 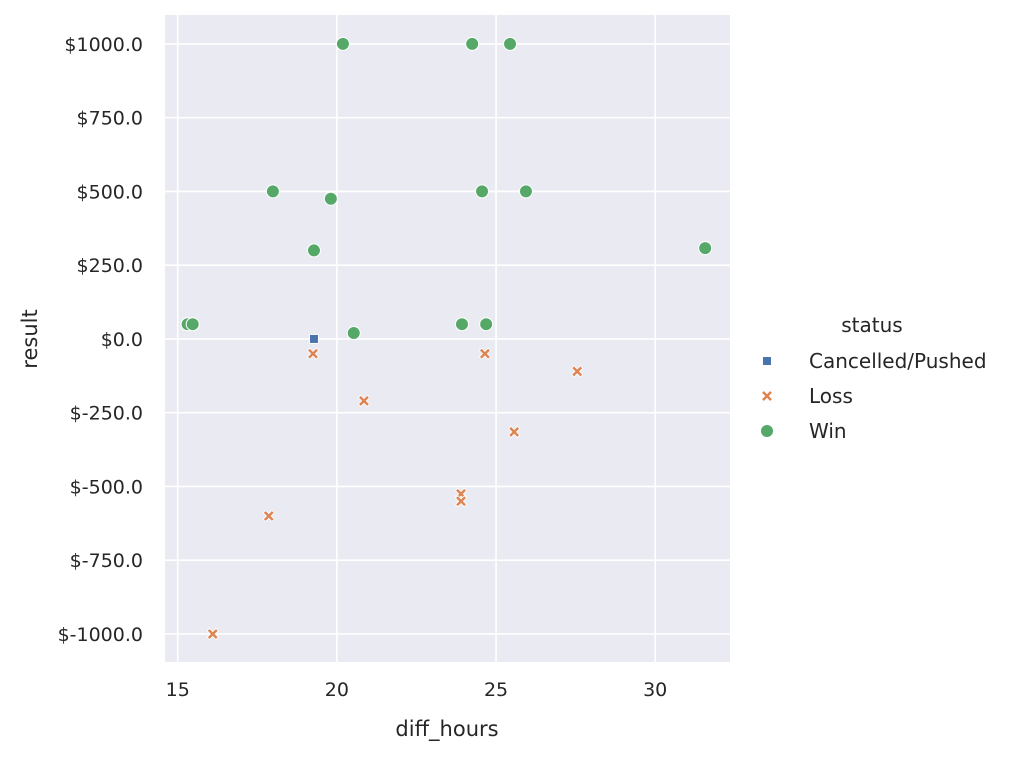 What do you see at coordinates (446, 729) in the screenshot?
I see `x-axis-label: diff_hours` at bounding box center [446, 729].